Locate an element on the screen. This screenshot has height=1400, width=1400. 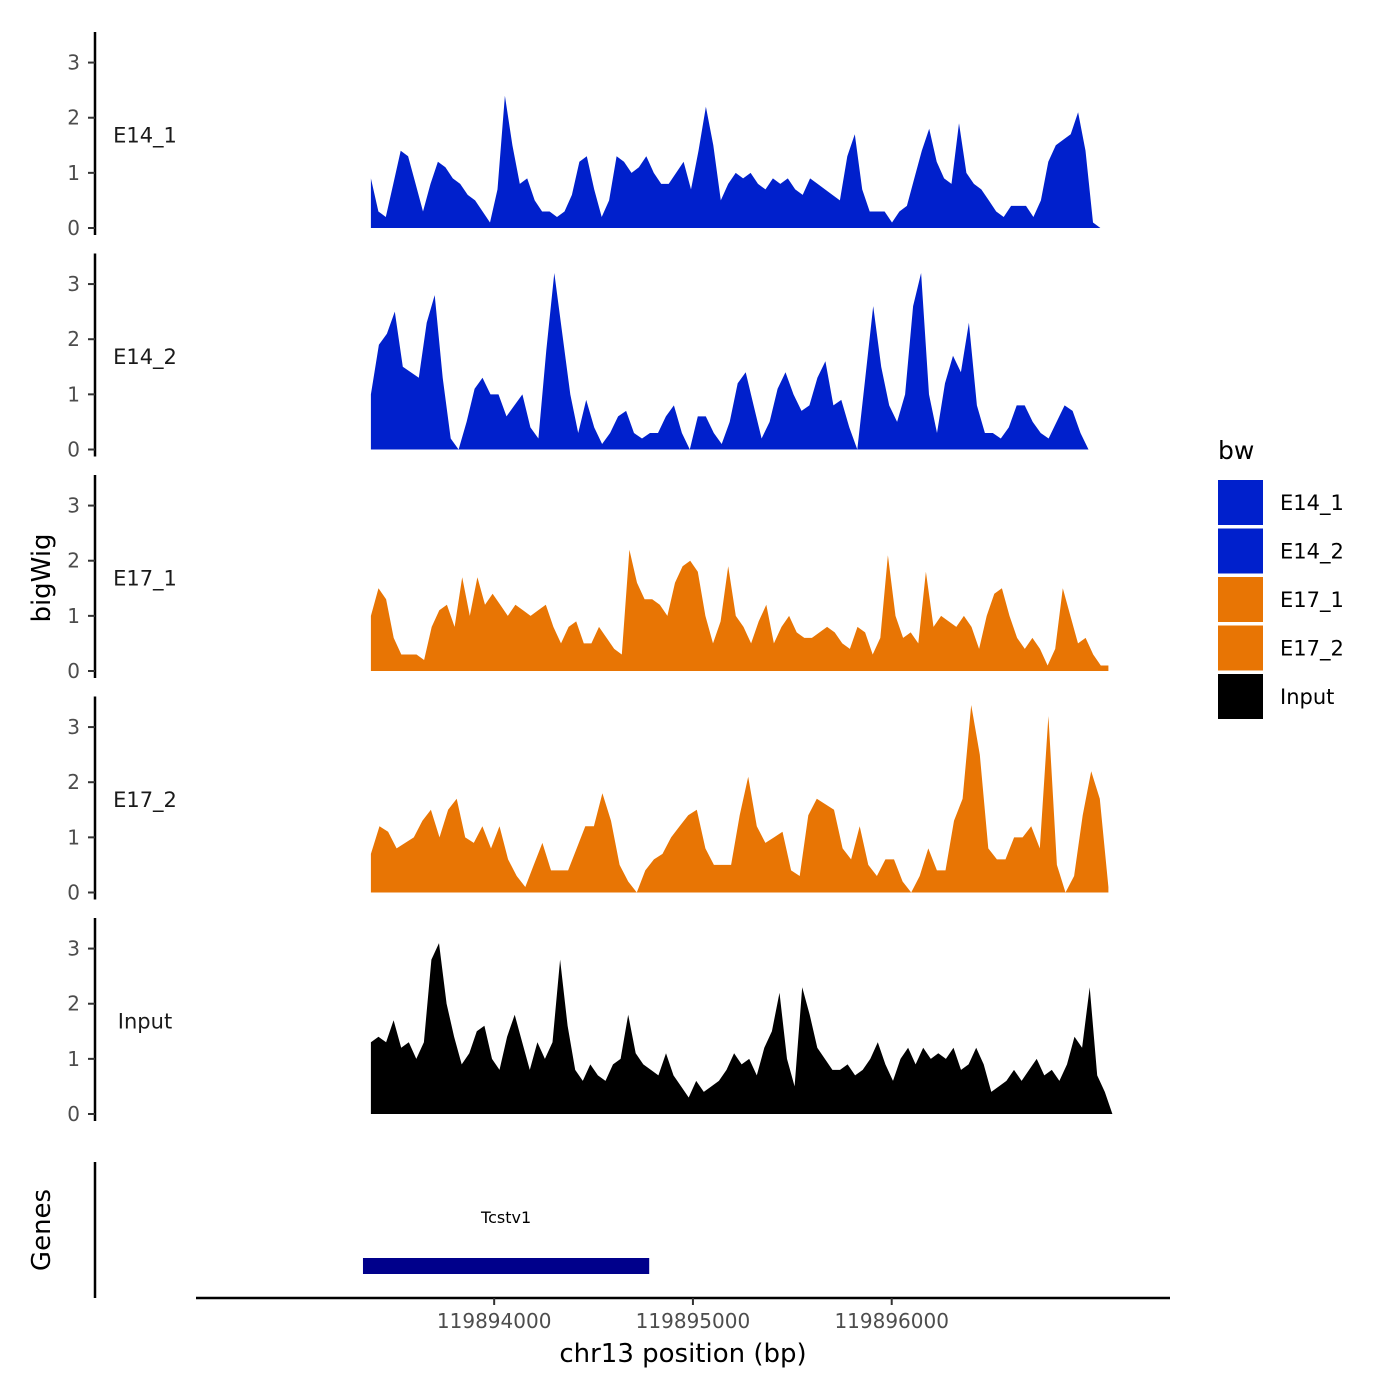
legend-label-E14_1: E14_1 is located at coordinates (1312, 503).